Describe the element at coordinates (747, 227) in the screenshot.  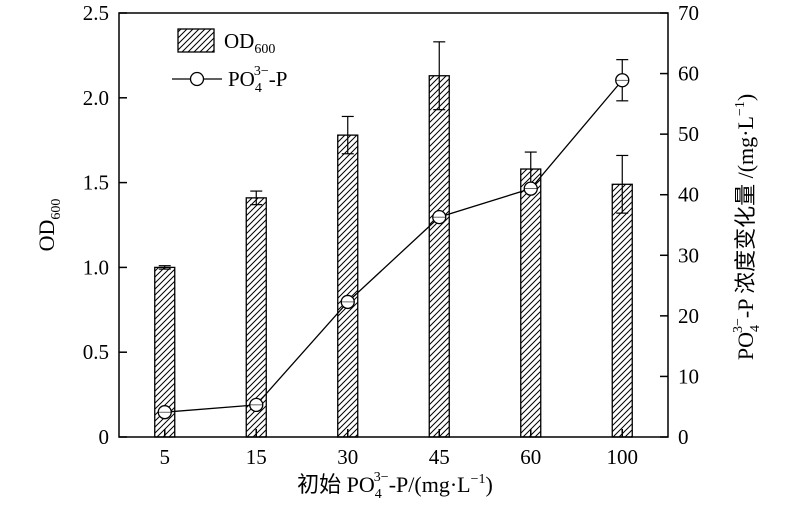
I see `y-right-axis-label: PO43−-P 浓度变化量 /(mg·L−1)` at that location.